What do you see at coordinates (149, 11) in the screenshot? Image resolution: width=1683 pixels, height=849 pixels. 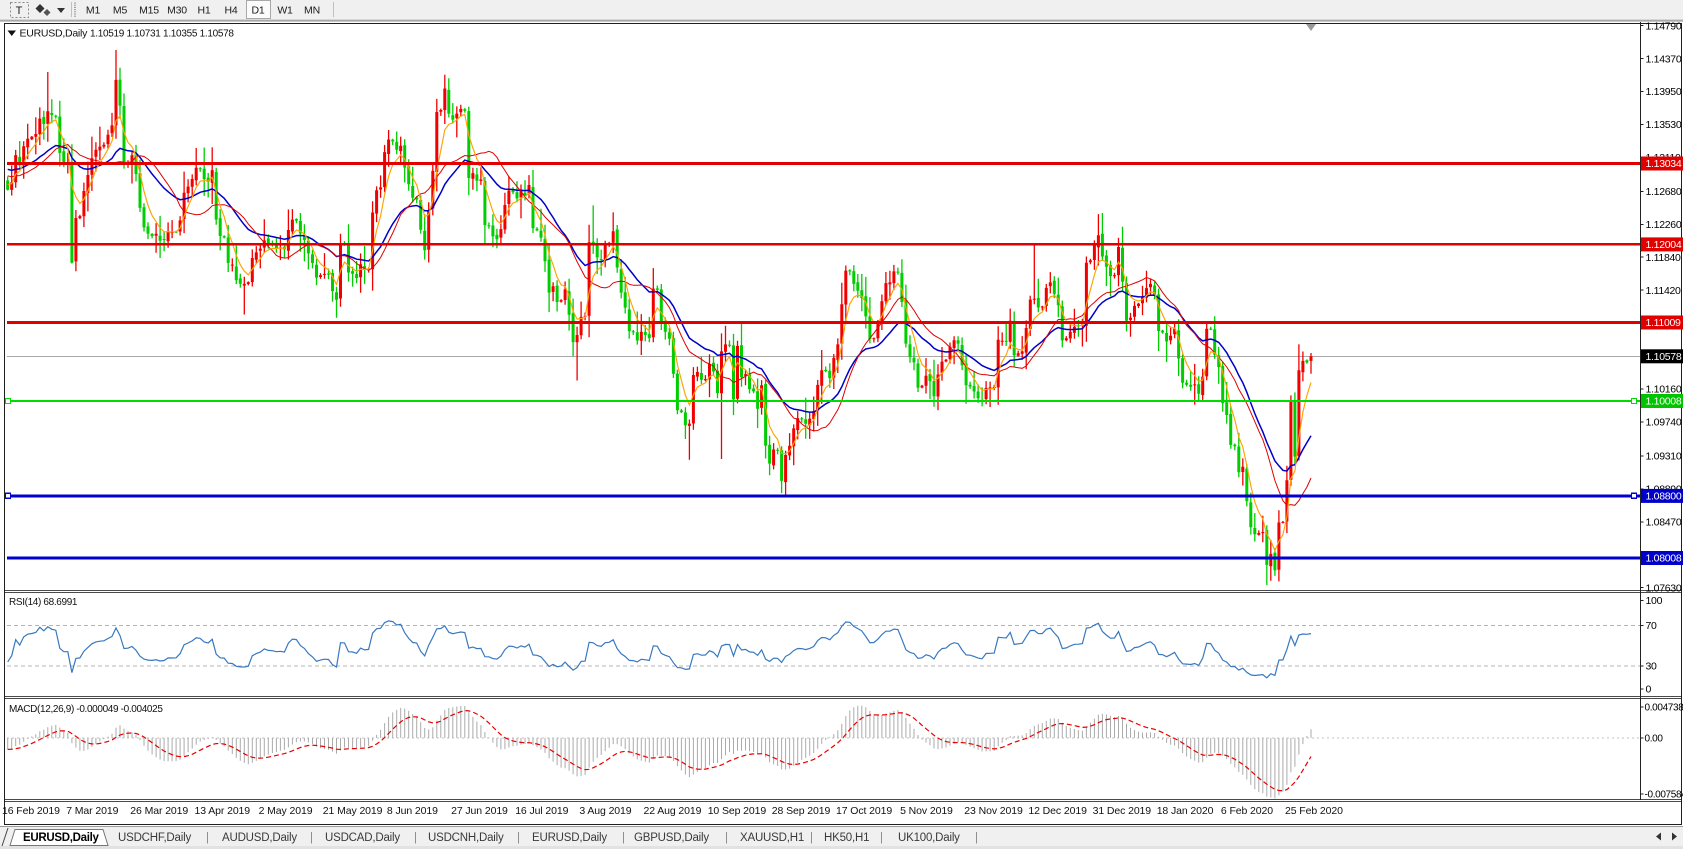 I see `svg-text: M15` at bounding box center [149, 11].